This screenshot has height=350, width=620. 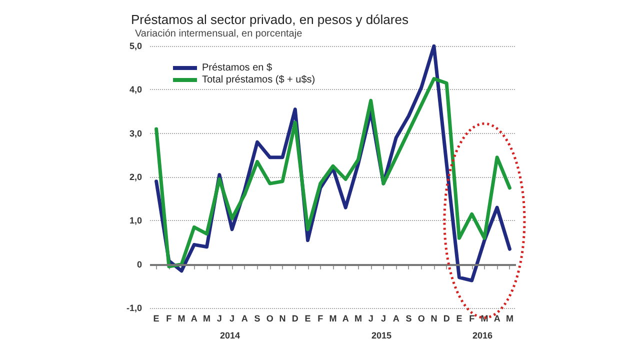 I want to click on text: 2015, so click(x=381, y=335).